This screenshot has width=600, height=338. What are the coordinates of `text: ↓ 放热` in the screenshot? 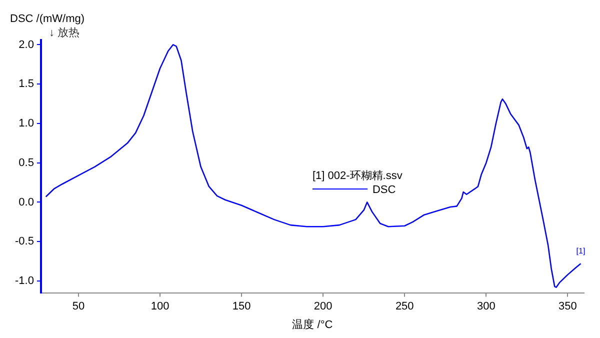 It's located at (64, 33).